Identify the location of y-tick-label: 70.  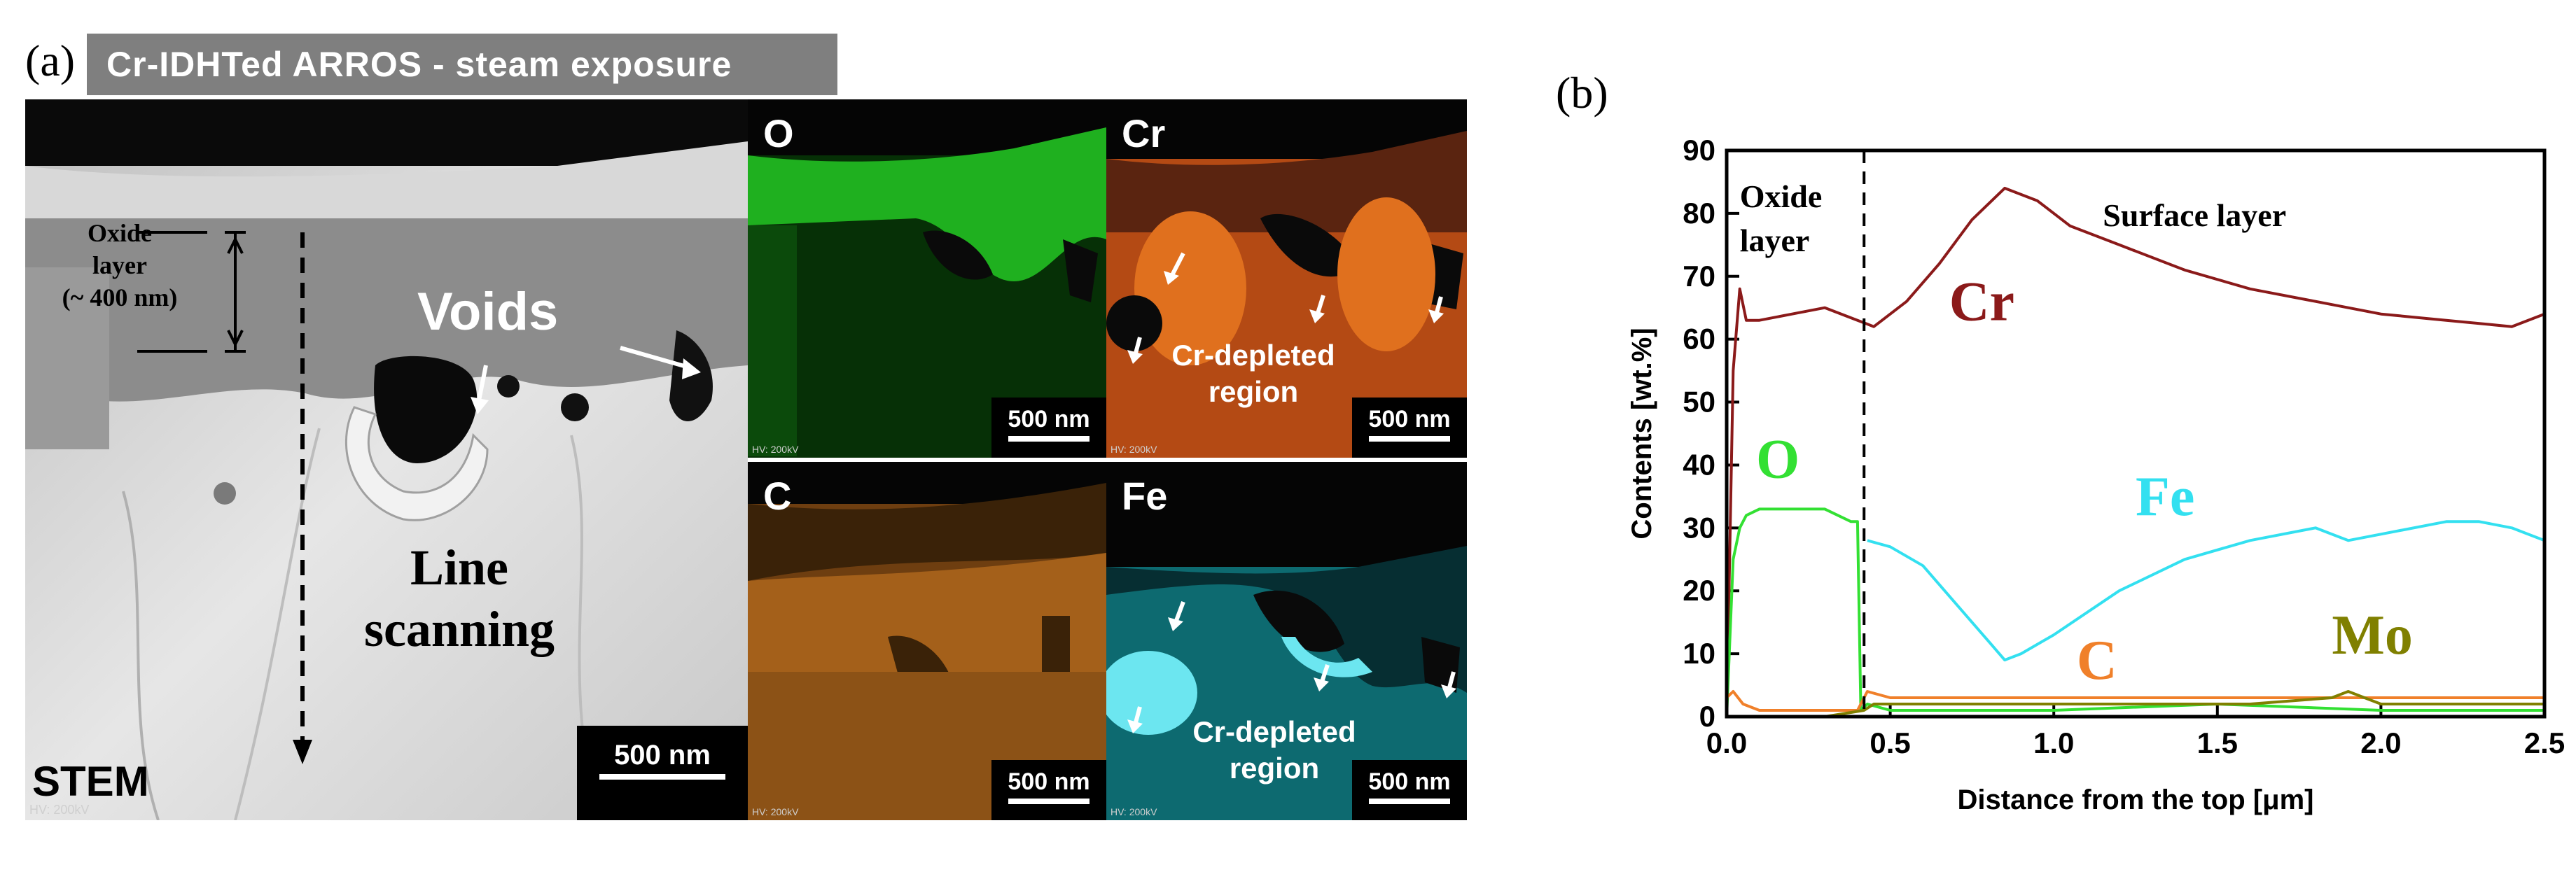
(1699, 276).